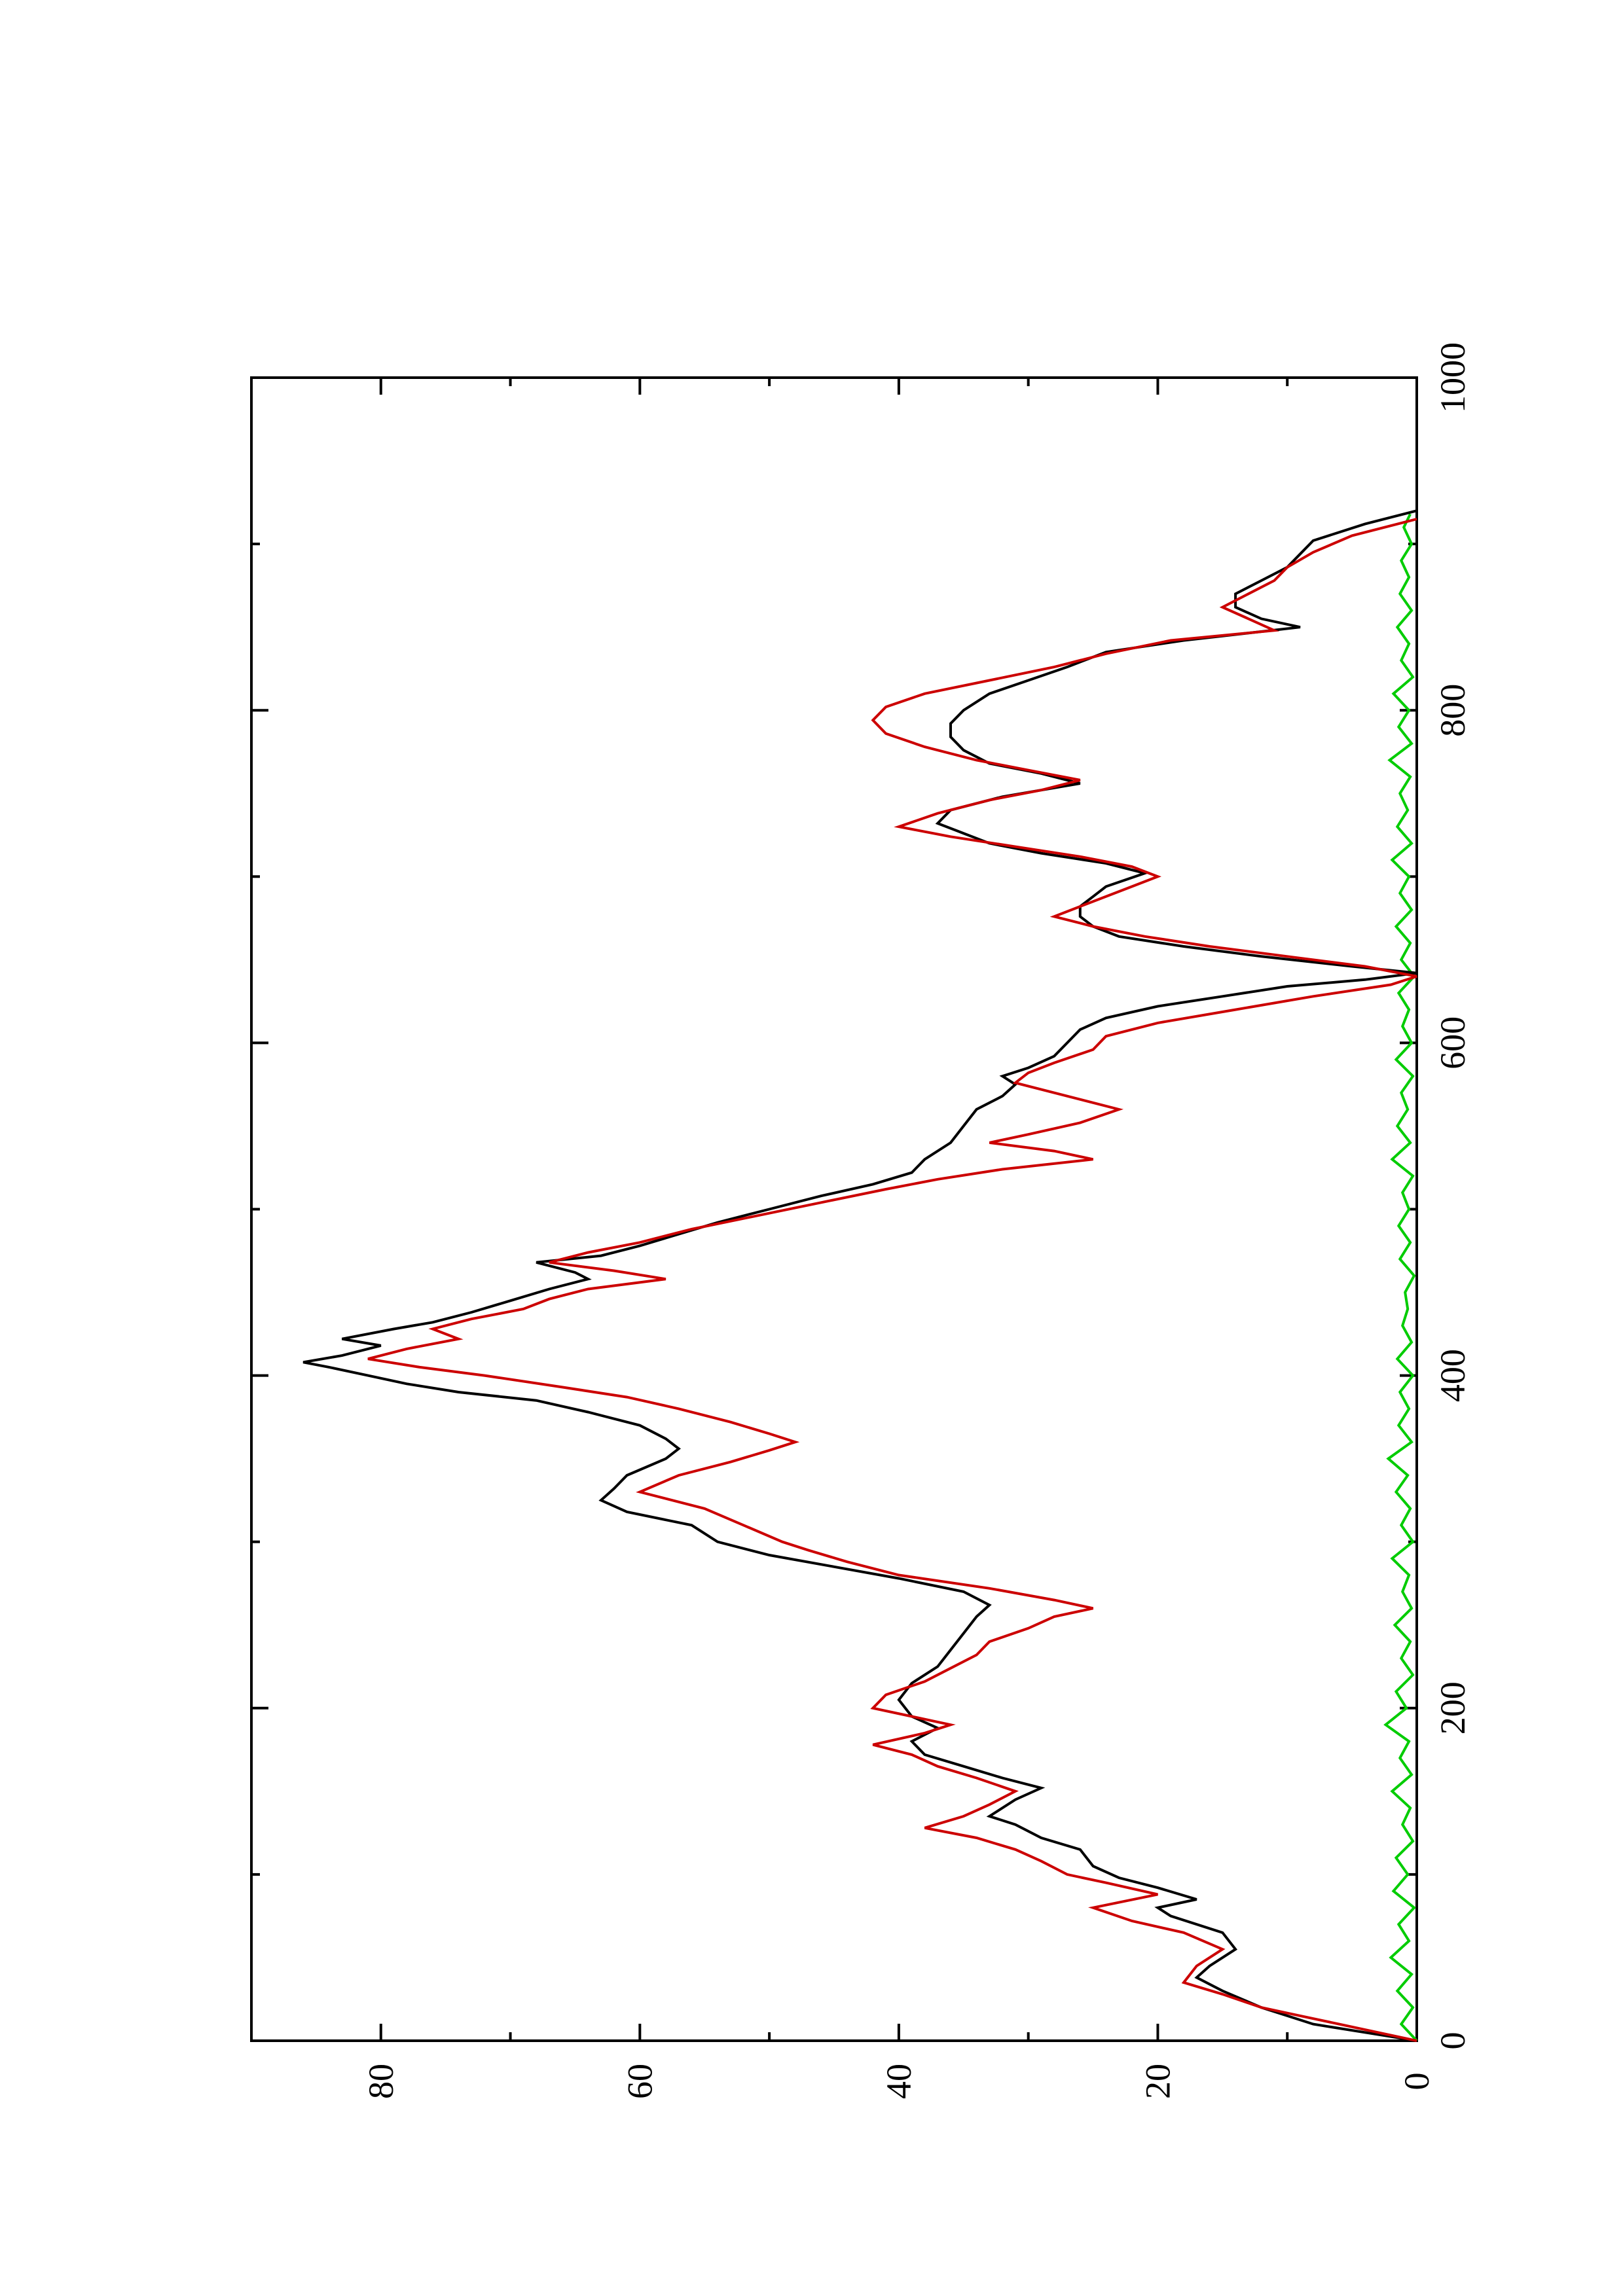 The image size is (1623, 2296). Describe the element at coordinates (899, 2081) in the screenshot. I see `y-tick-label: 40` at that location.